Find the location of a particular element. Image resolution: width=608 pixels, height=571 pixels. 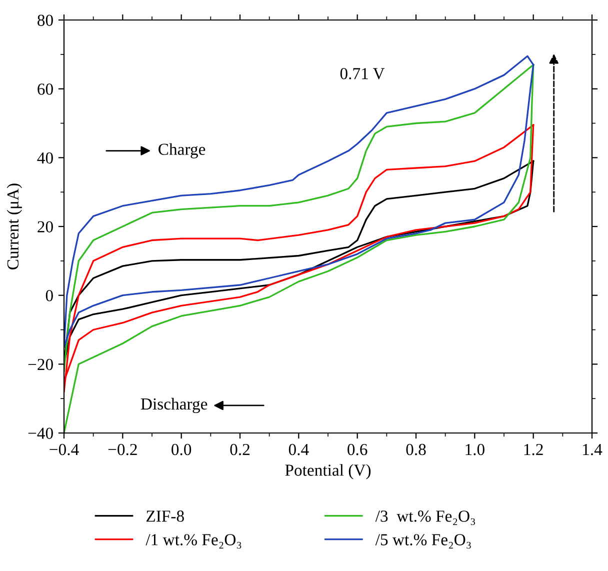

y-tick-label: 20 is located at coordinates (45, 226).